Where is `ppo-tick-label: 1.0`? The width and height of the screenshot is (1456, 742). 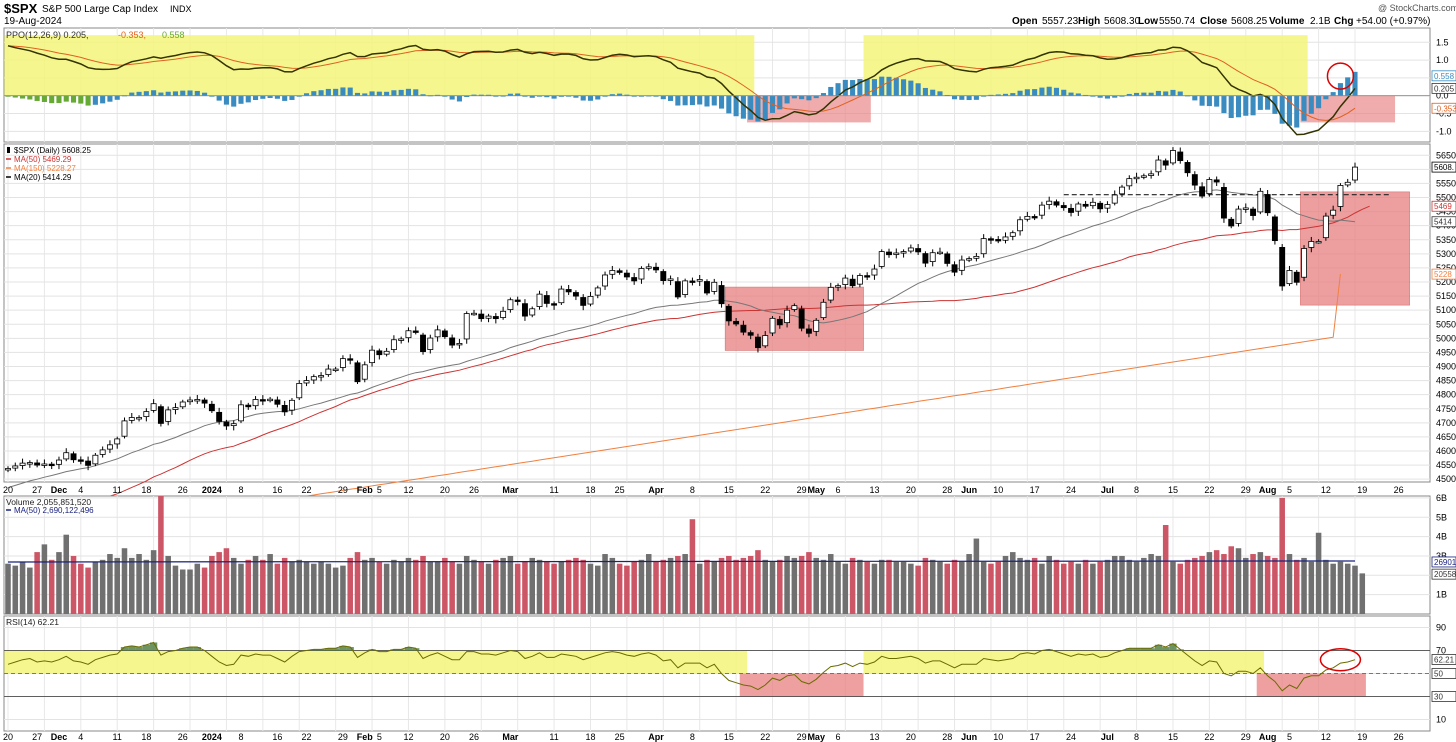
ppo-tick-label: 1.0 is located at coordinates (1442, 60).